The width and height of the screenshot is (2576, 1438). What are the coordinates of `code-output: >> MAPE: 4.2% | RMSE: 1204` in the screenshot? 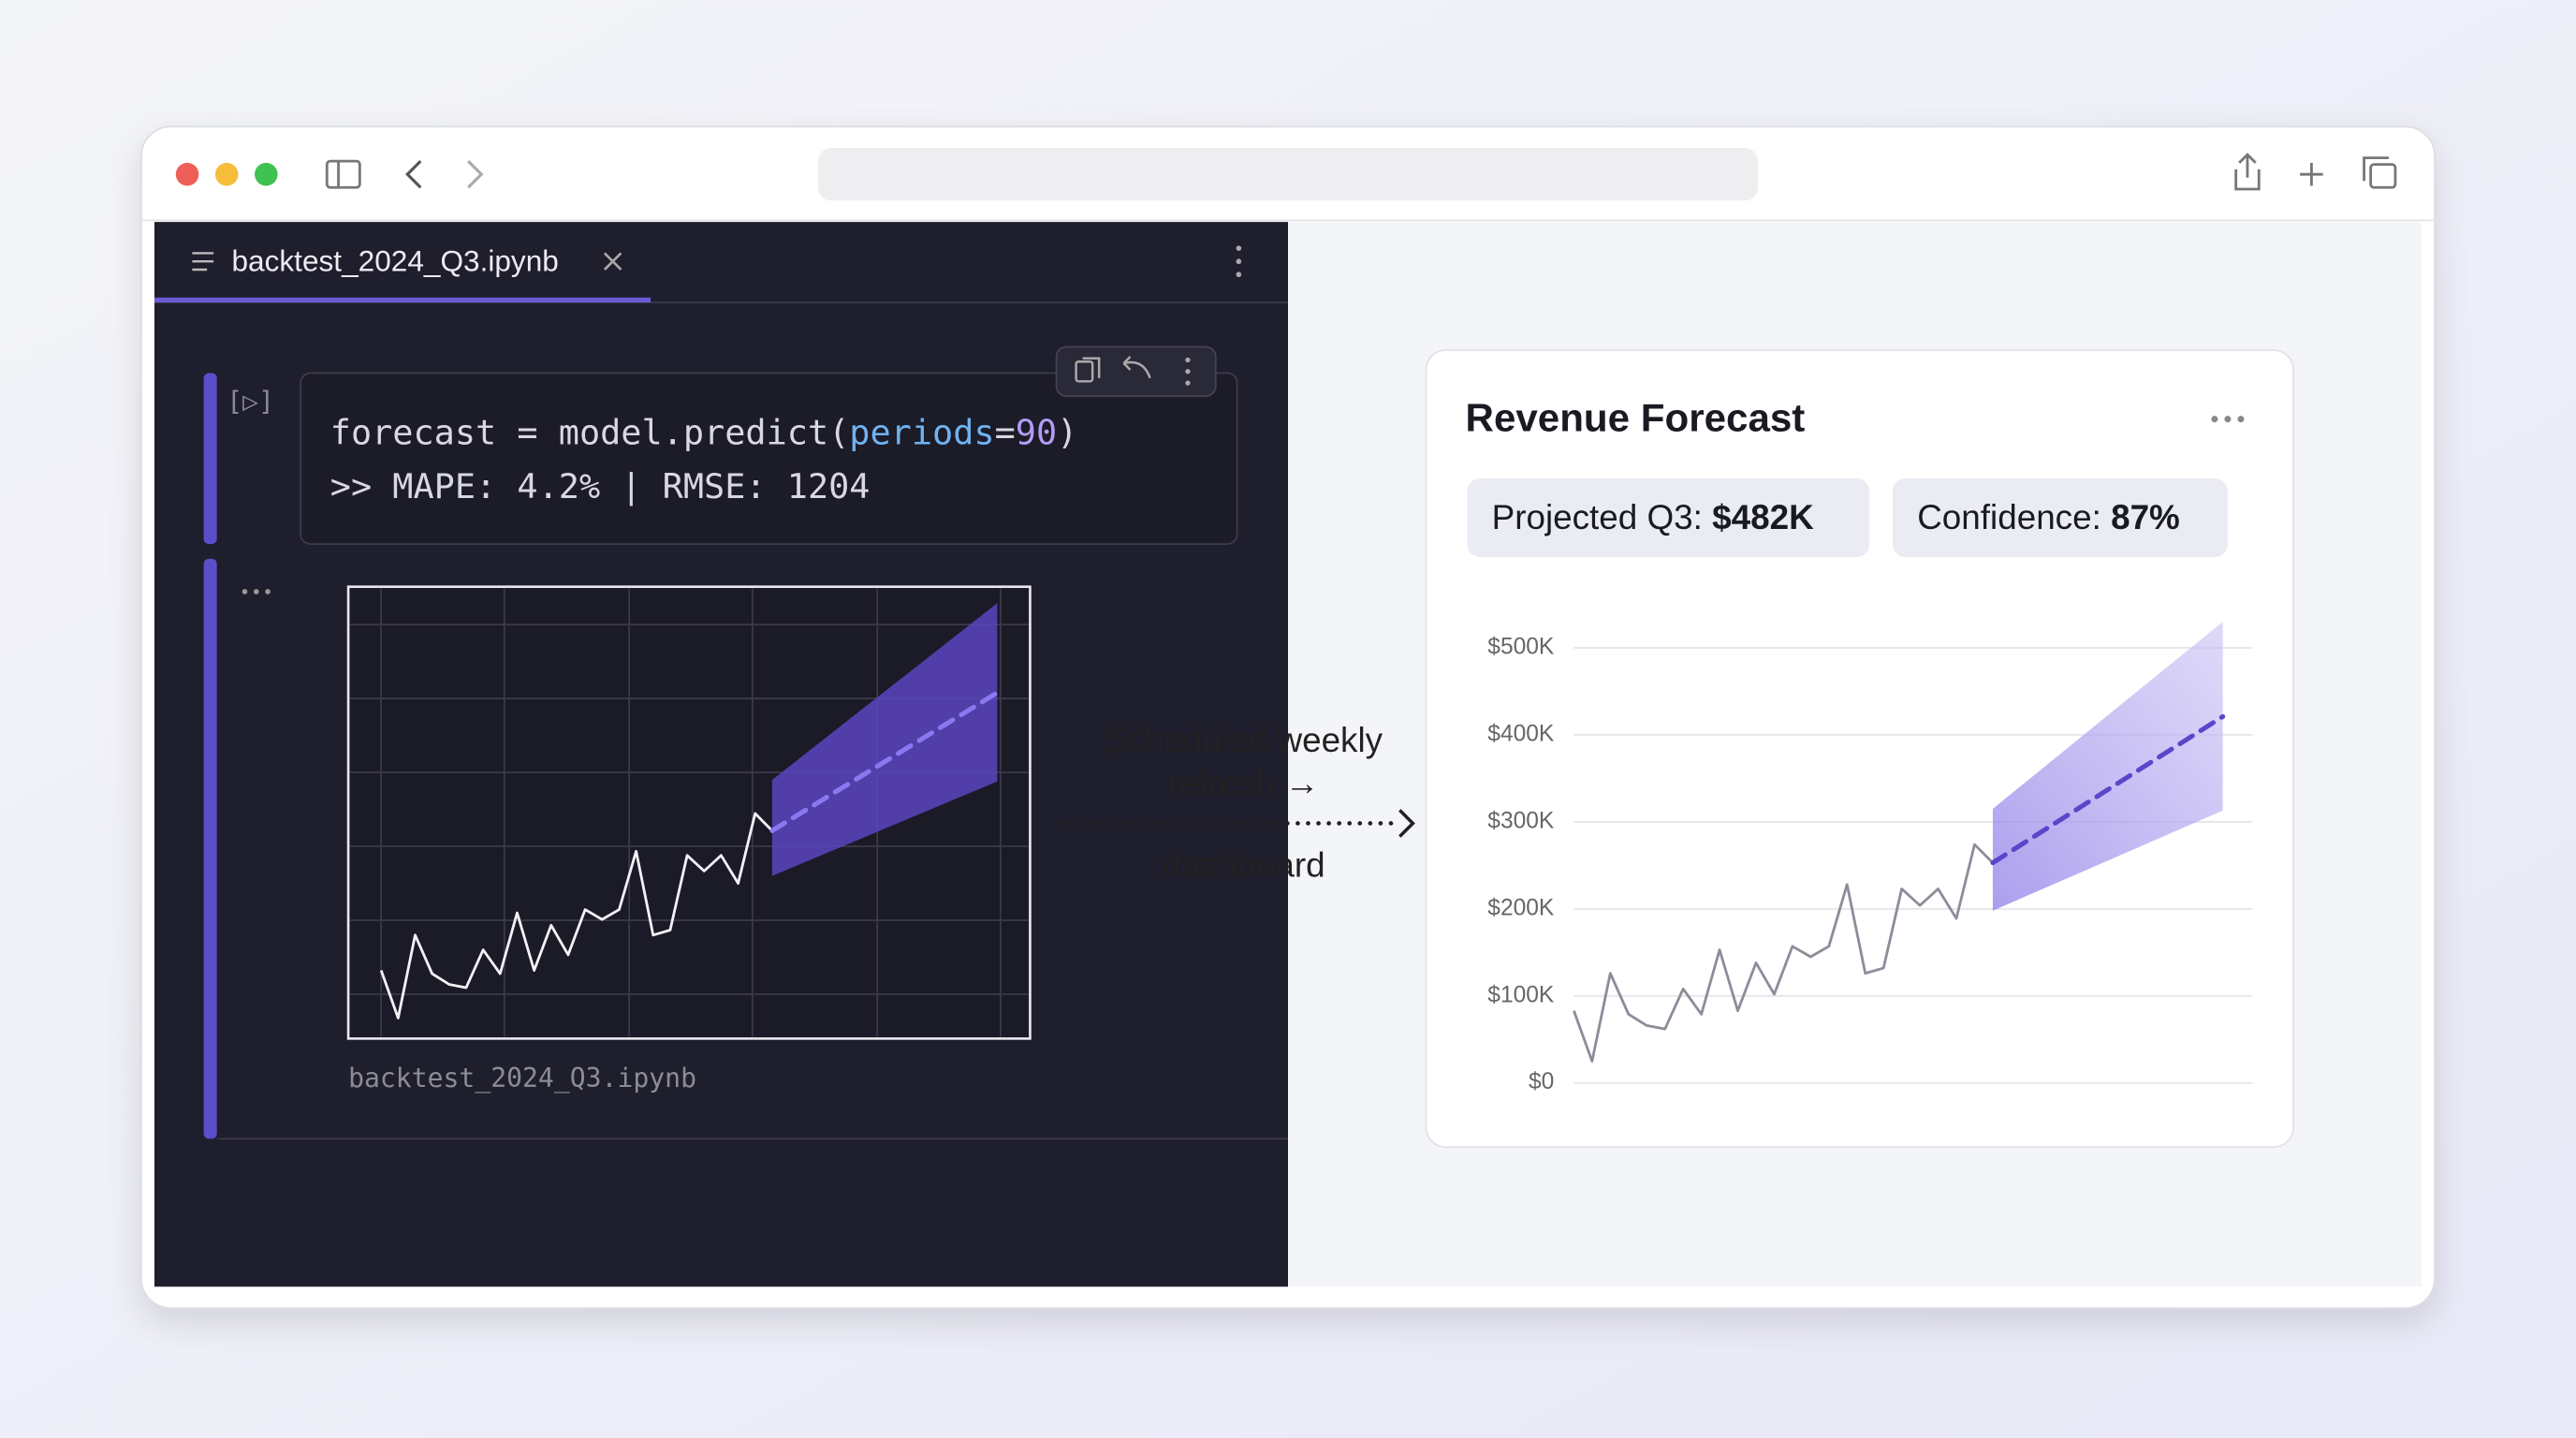 It's located at (600, 486).